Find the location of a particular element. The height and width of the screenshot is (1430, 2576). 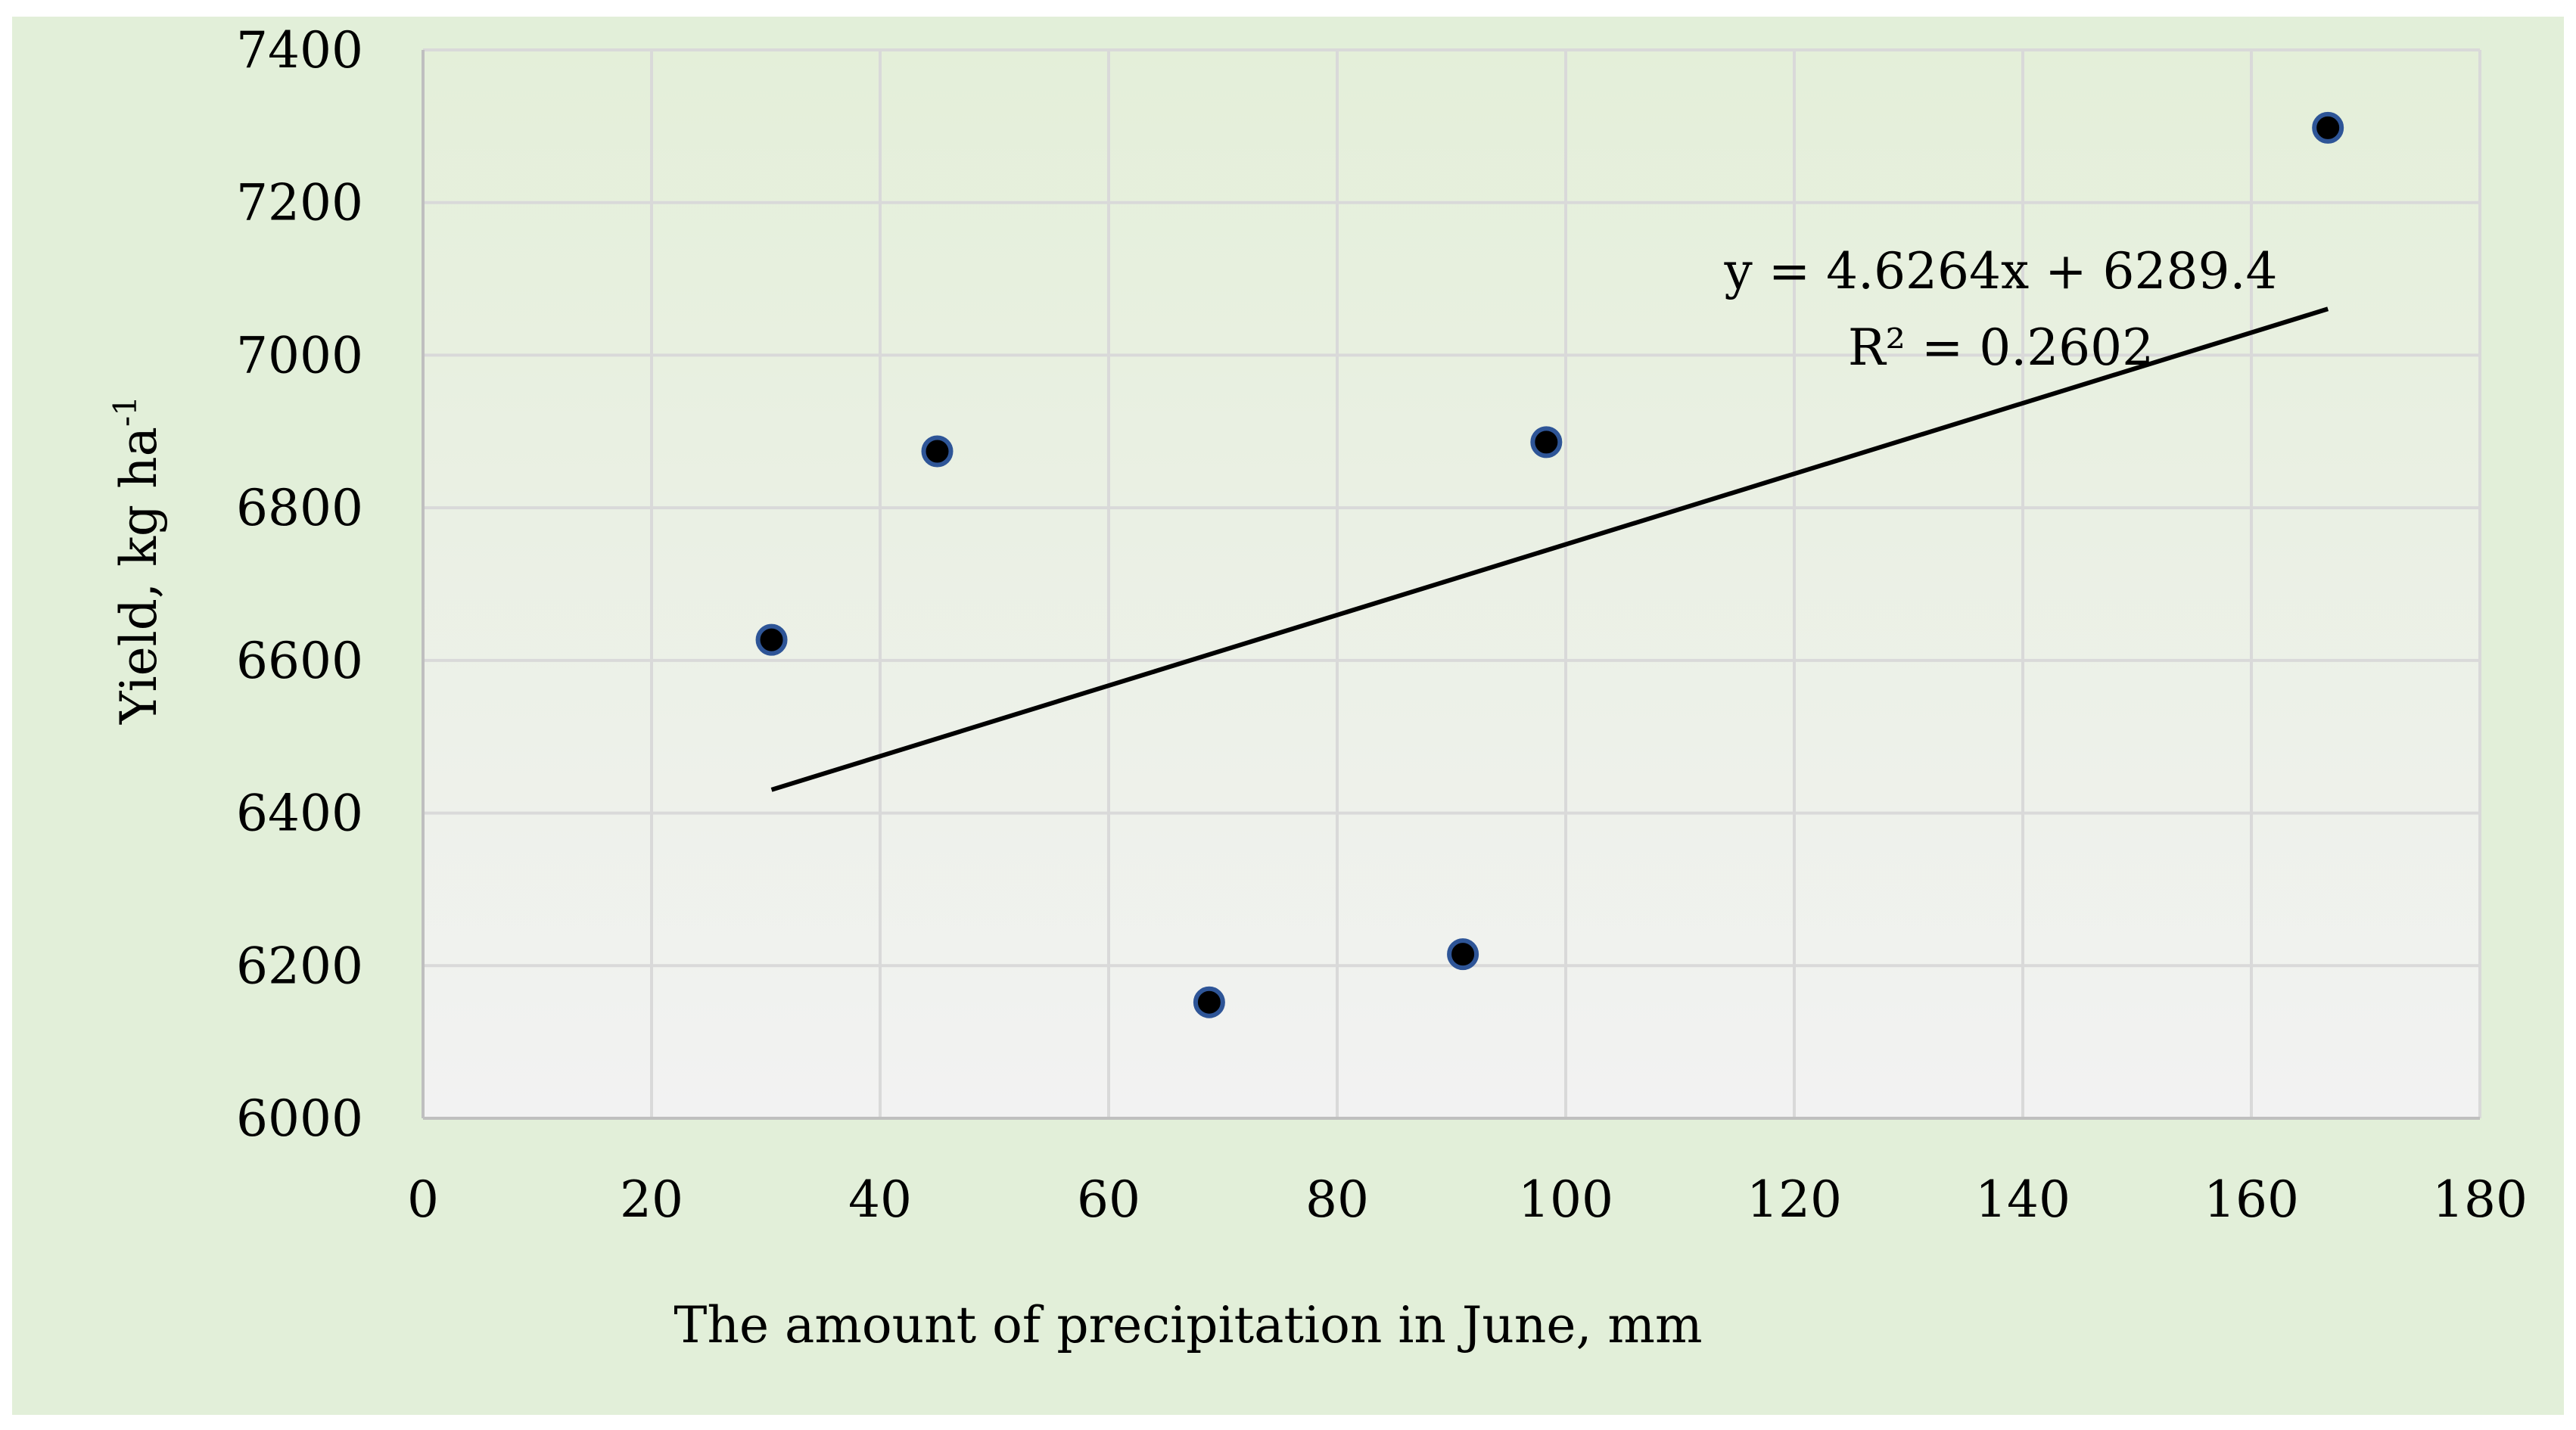

x-tick-label: 180 is located at coordinates (2480, 1199).